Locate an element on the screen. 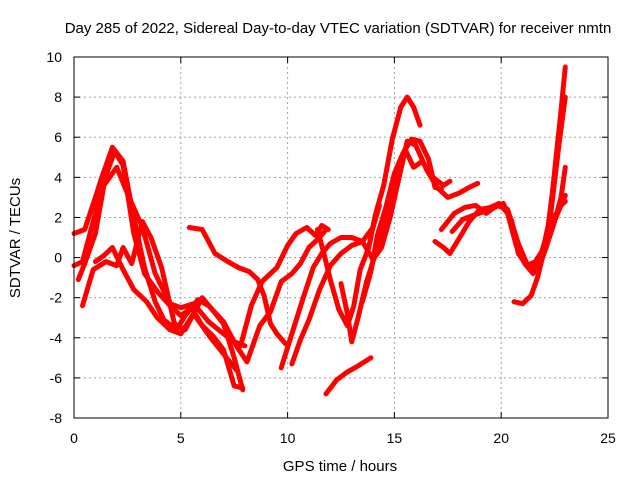  x-axis-label: GPS time / hours is located at coordinates (340, 466).